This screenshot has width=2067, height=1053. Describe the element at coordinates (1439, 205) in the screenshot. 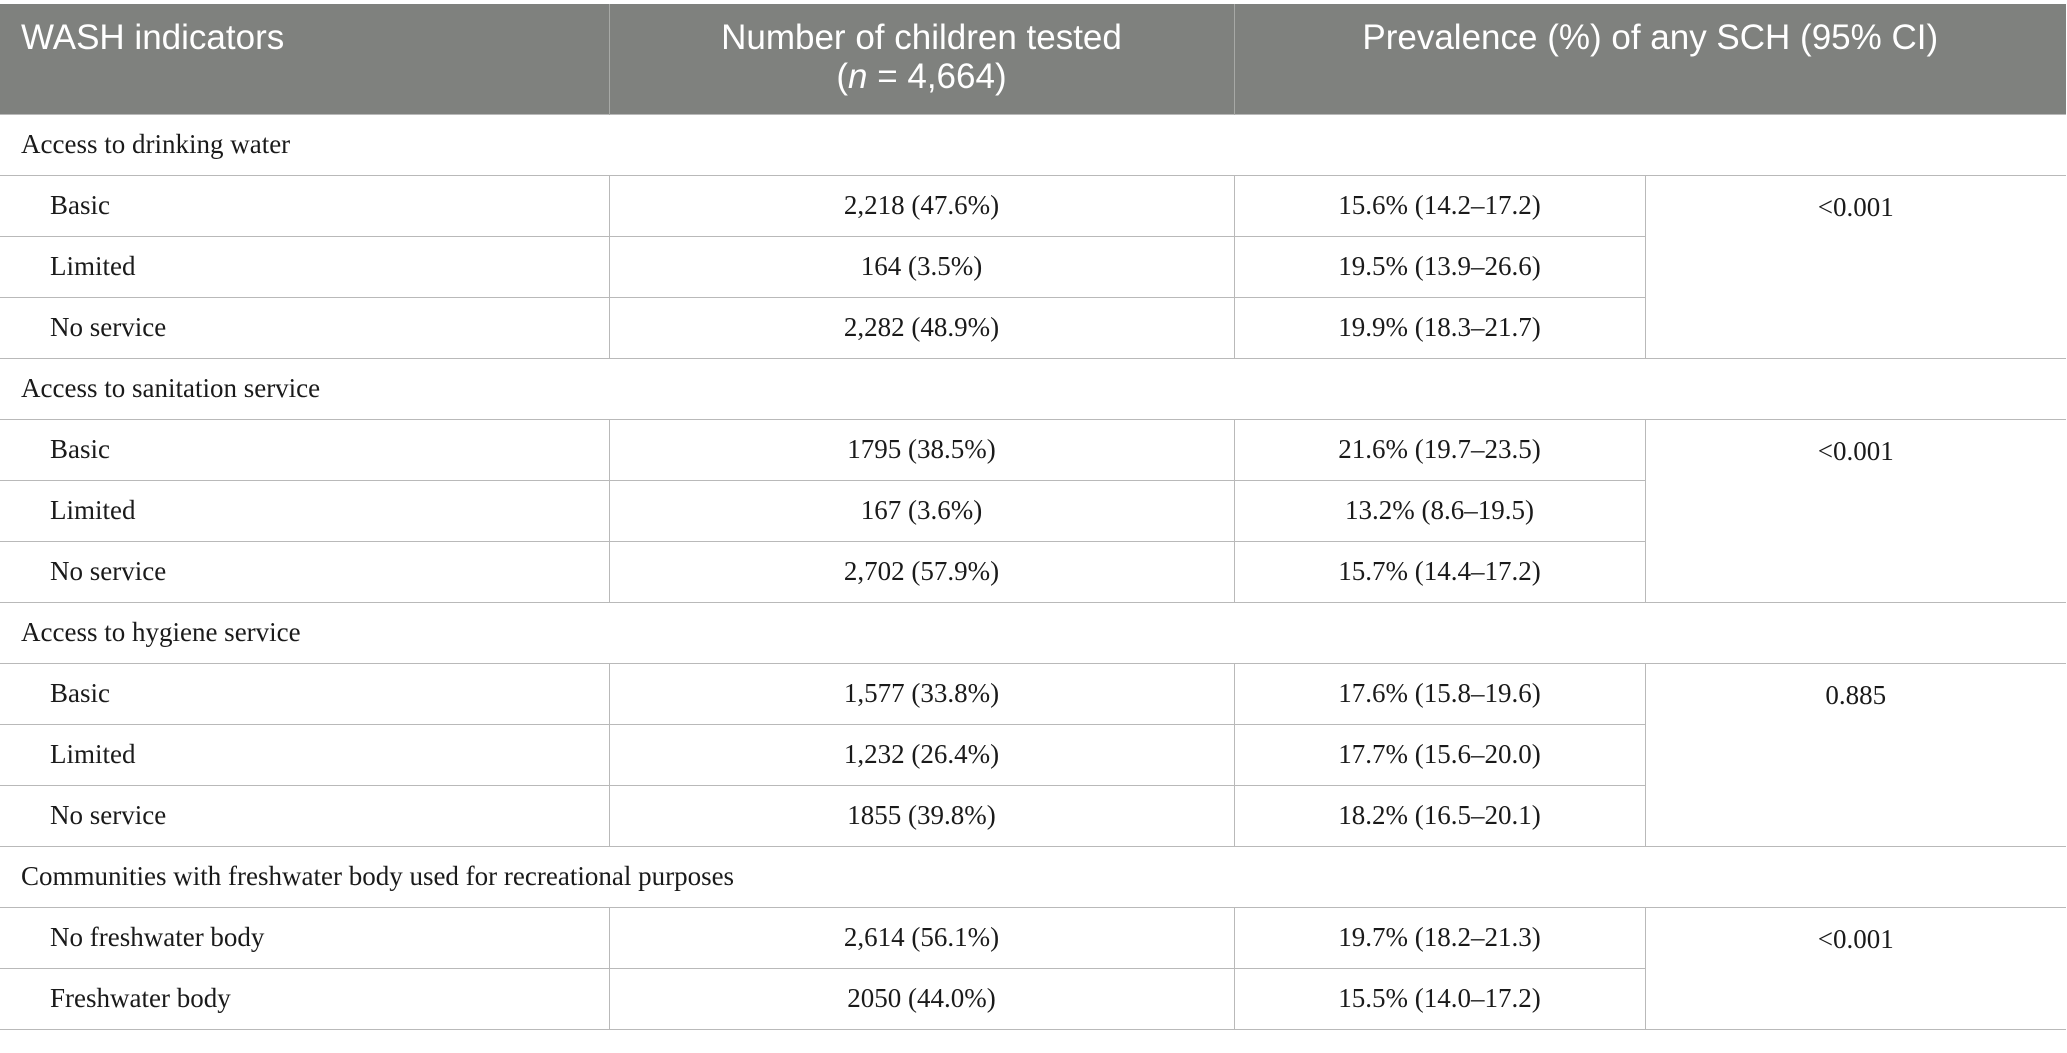

I see `row-prevalence: 15.6% (14.2–17.2)` at that location.